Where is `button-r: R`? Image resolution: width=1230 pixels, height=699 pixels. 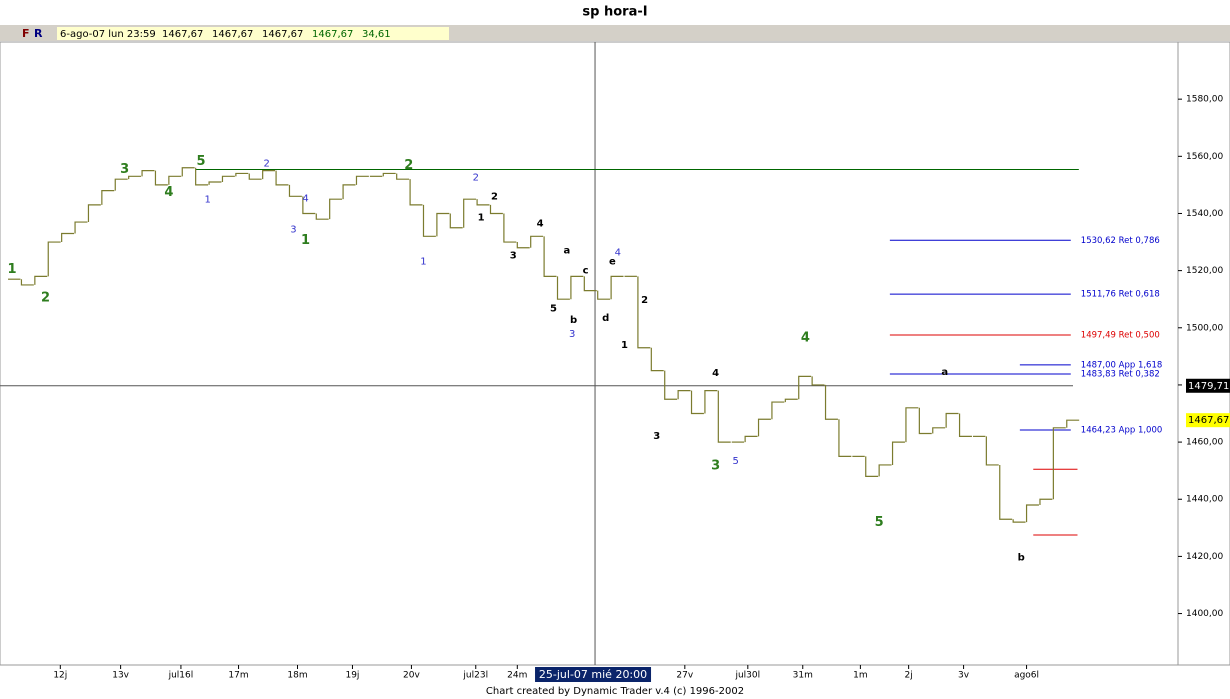
button-r: R is located at coordinates (38, 33).